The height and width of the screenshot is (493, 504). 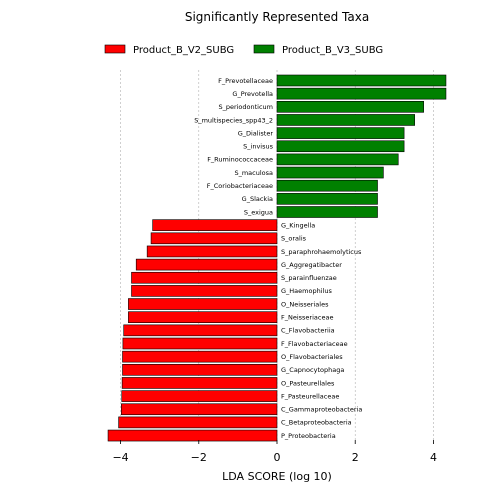 I want to click on bar-s-maculosa, so click(x=330, y=172).